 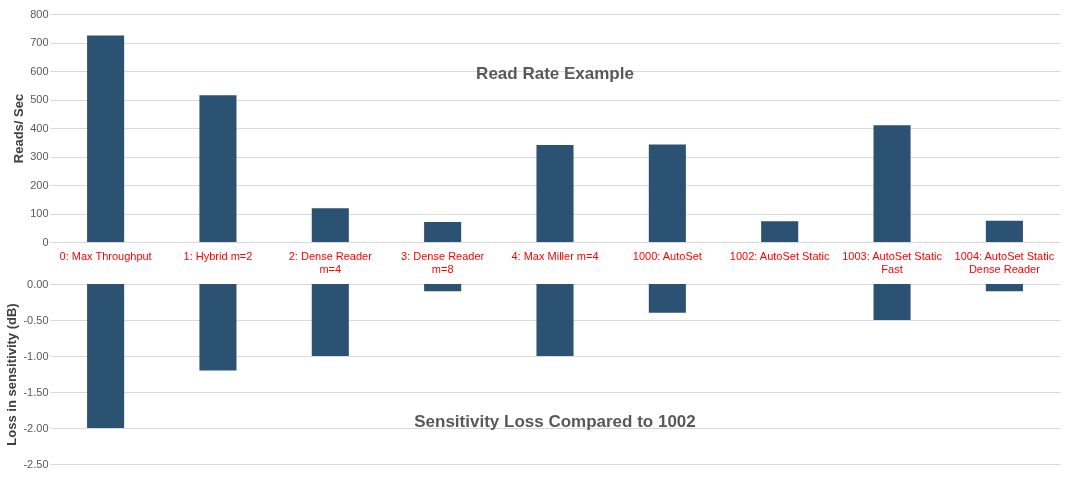 What do you see at coordinates (780, 255) in the screenshot?
I see `x-tick-label: 1002: AutoSet Static` at bounding box center [780, 255].